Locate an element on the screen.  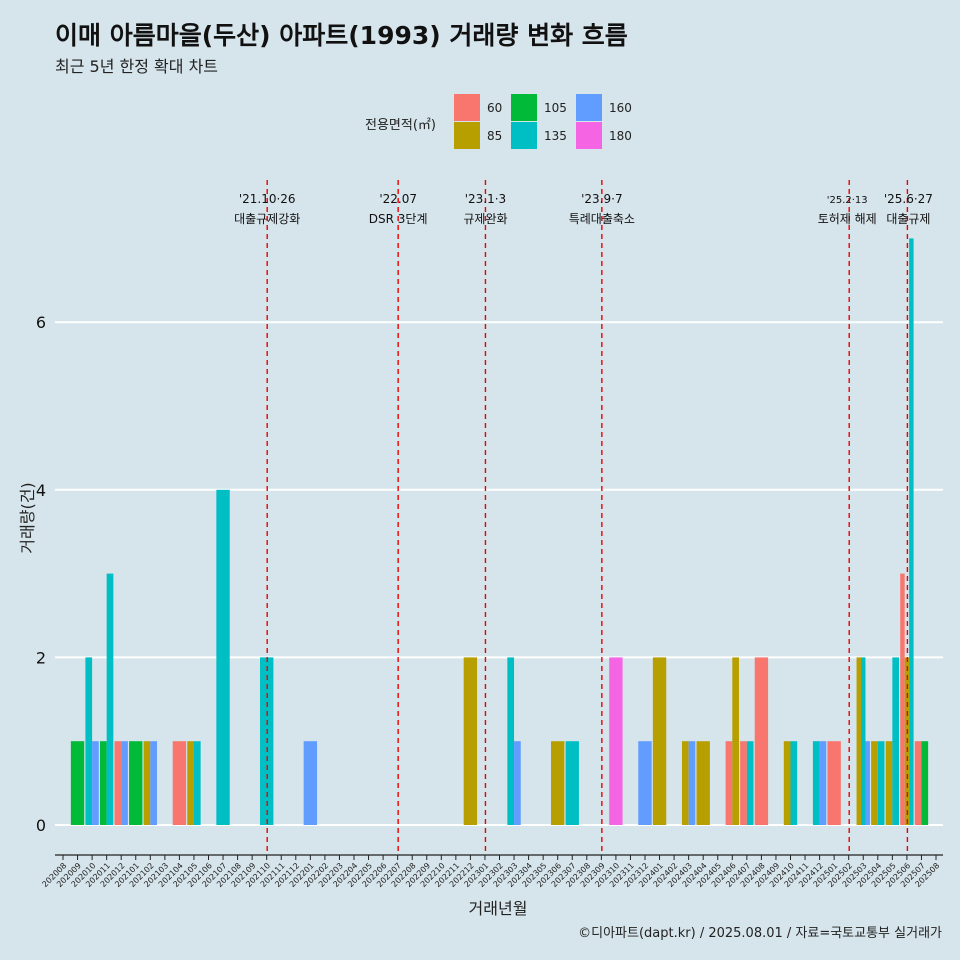
event-label: 토허제 해제 is located at coordinates (847, 219).